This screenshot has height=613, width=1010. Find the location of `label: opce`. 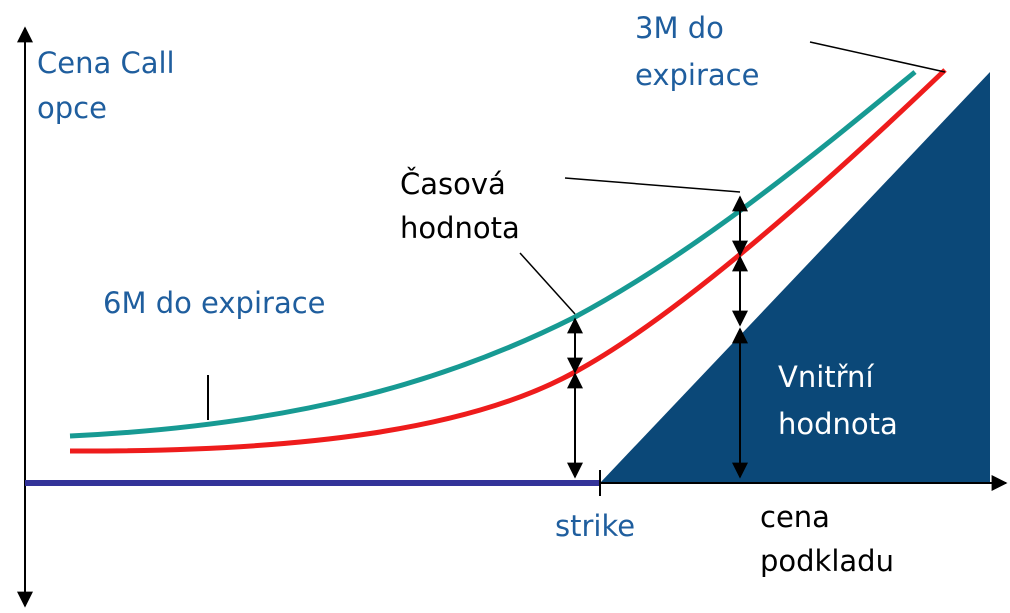

label: opce is located at coordinates (72, 108).